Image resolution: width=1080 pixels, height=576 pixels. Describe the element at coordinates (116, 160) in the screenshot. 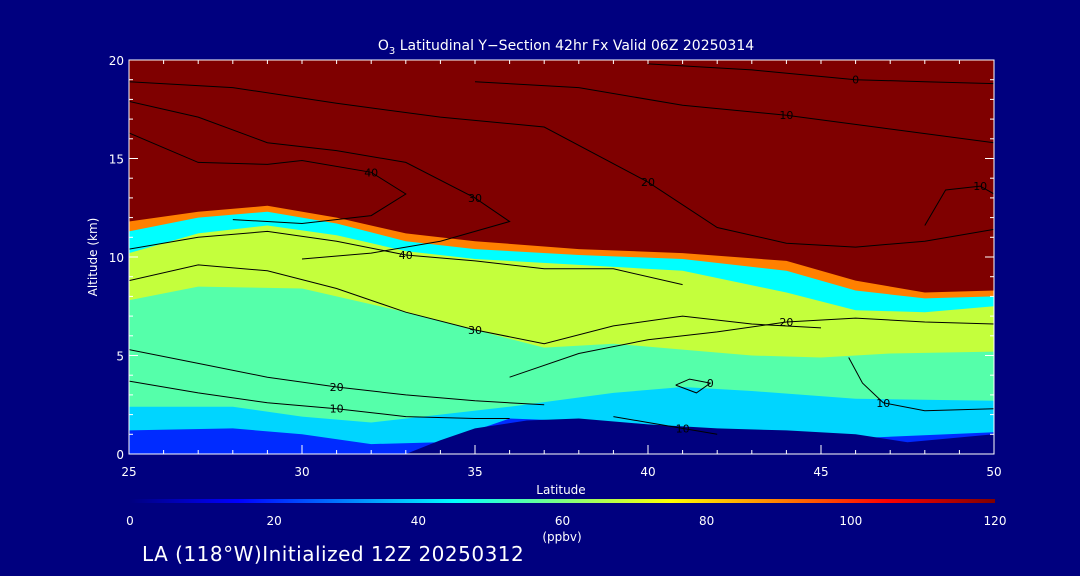

I see `y-tick-label: 15` at that location.